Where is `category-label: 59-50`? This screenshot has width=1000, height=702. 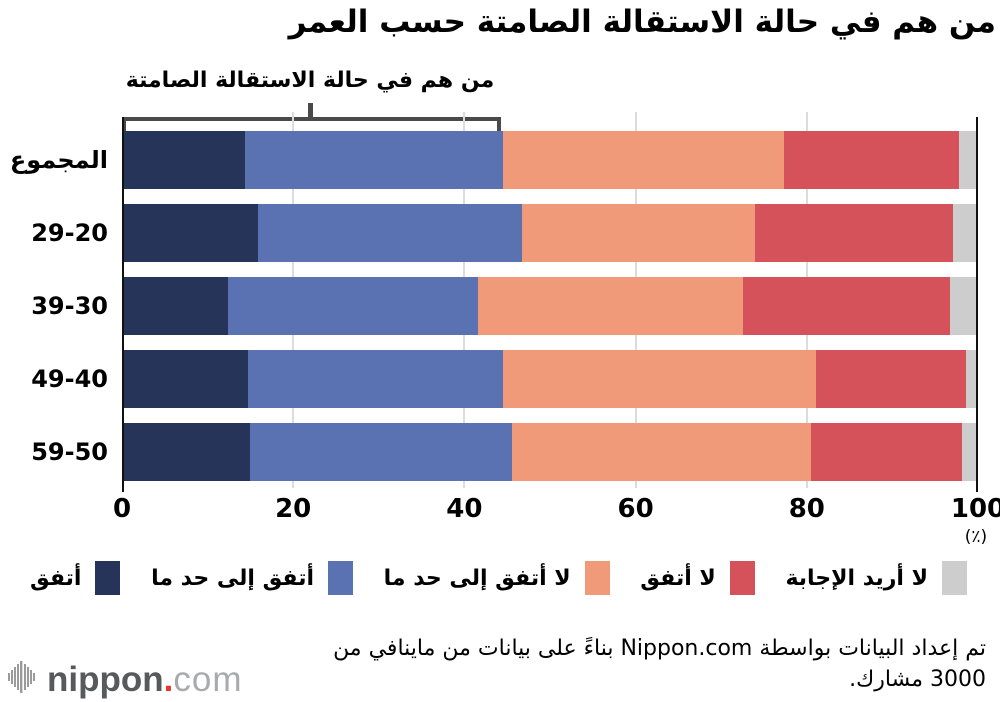 category-label: 59-50 is located at coordinates (69, 452).